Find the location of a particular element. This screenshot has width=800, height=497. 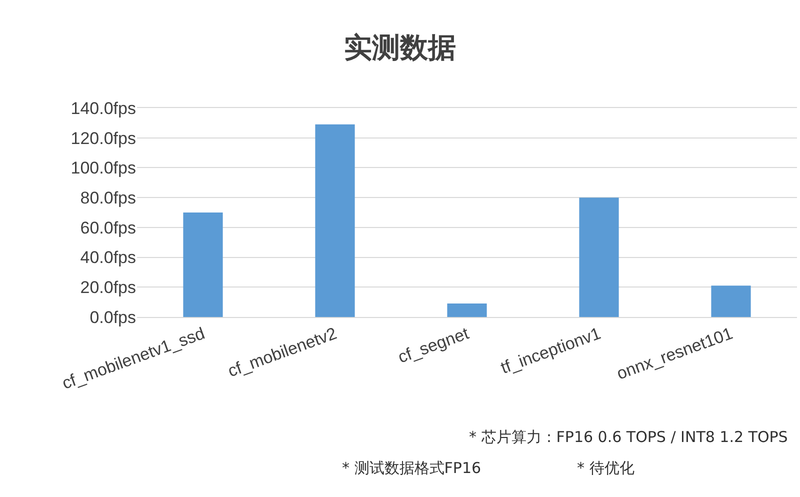

y-tick-label: 0.0fps is located at coordinates (113, 317).